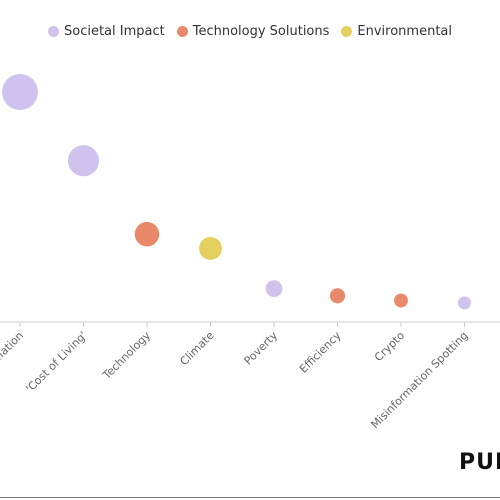 This screenshot has width=500, height=500. I want to click on x-tick-label: Climate, so click(196, 348).